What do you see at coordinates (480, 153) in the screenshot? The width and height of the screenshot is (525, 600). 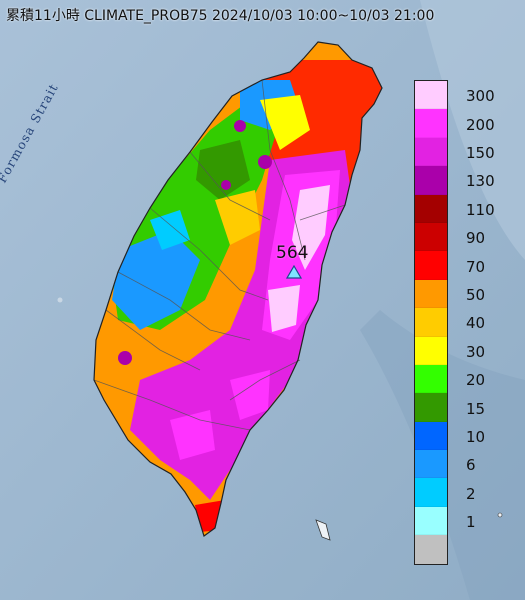 I see `legend-tick-label: 150` at bounding box center [480, 153].